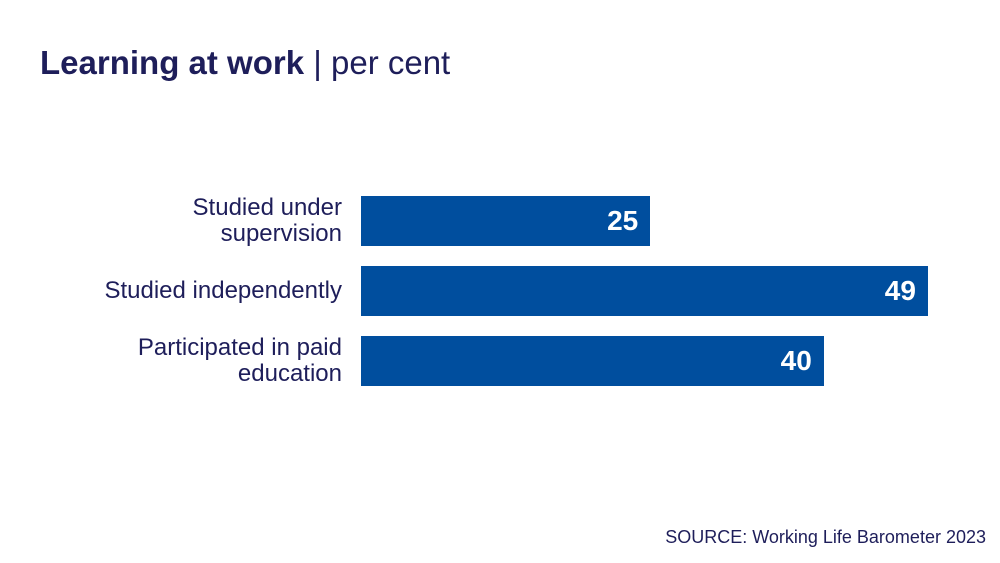 This screenshot has height=563, width=1000. What do you see at coordinates (623, 220) in the screenshot?
I see `data-label: 25` at bounding box center [623, 220].